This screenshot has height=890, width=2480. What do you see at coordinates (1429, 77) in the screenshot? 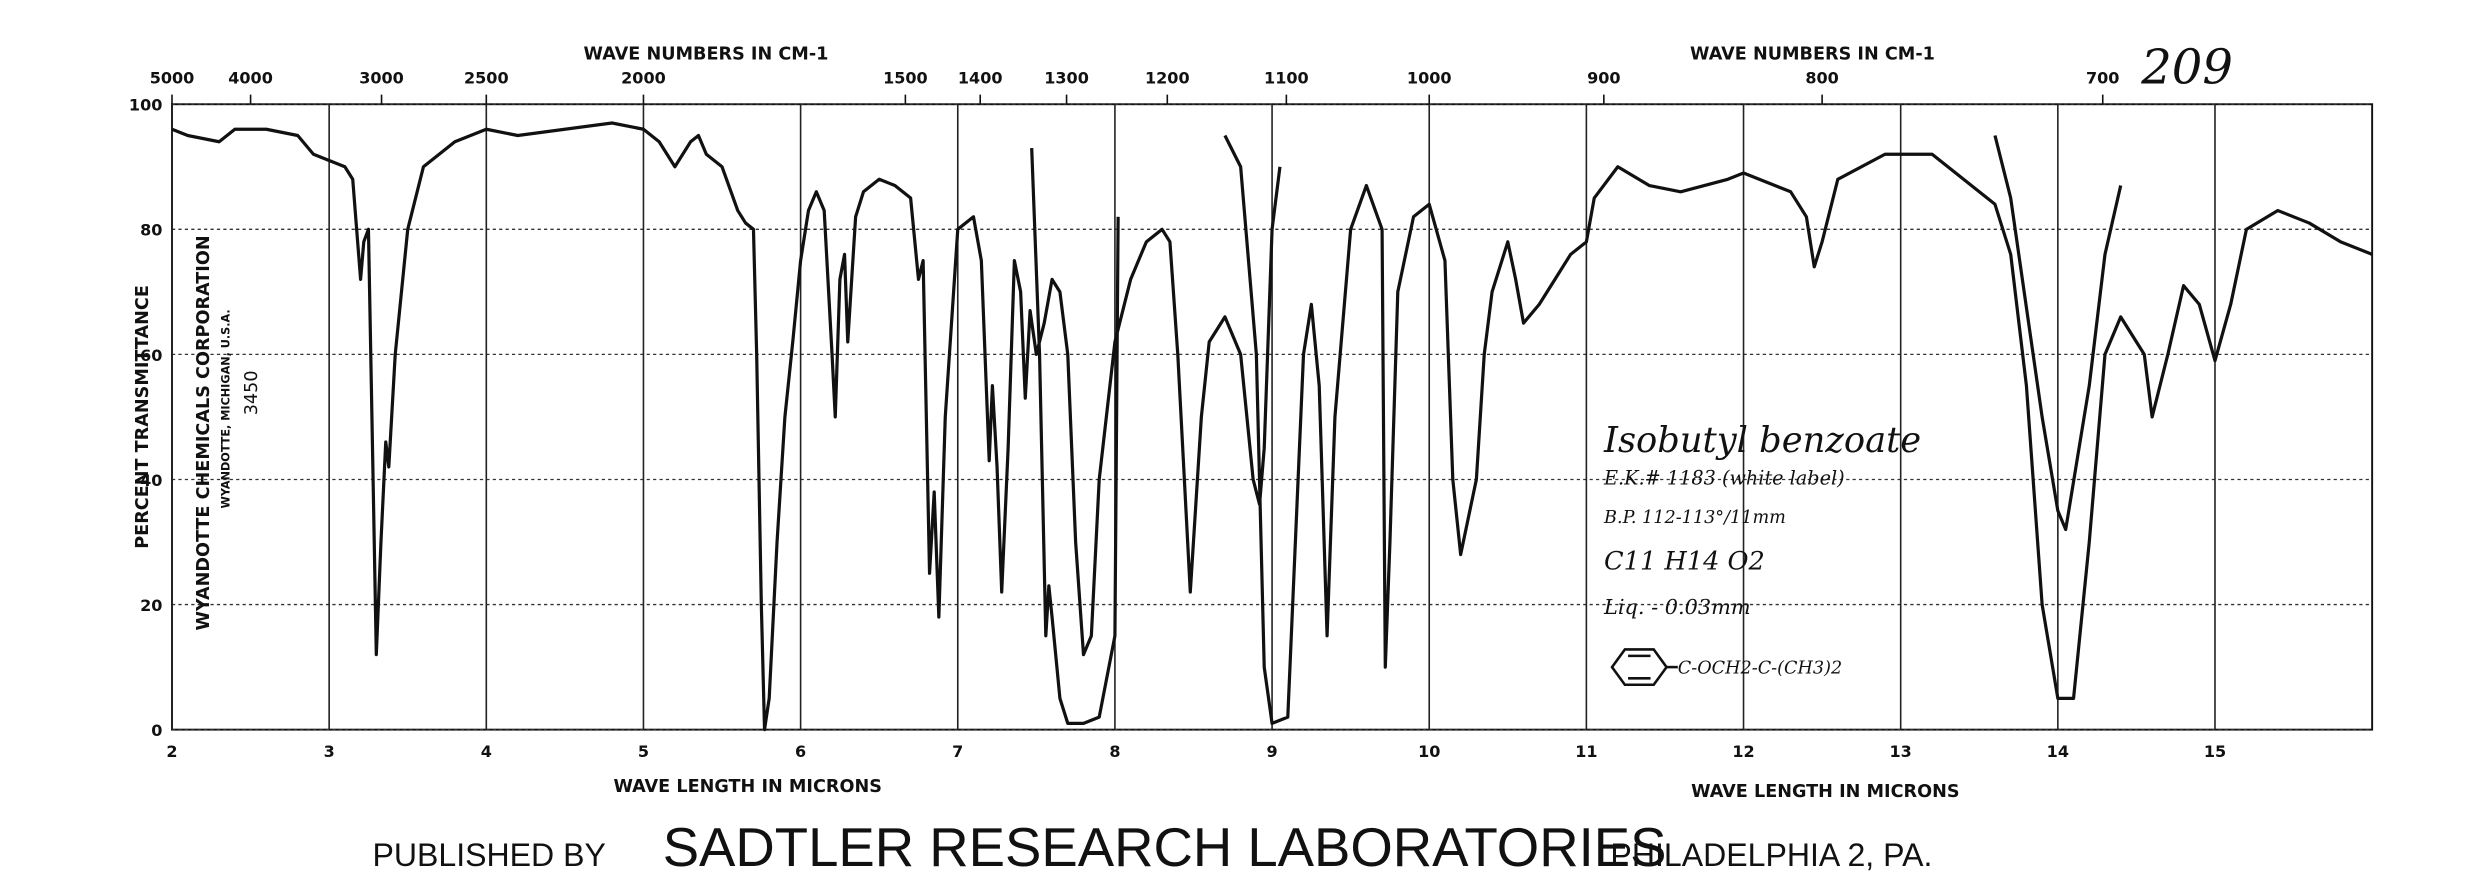
I see `top-tick-label: 1000` at bounding box center [1429, 77].